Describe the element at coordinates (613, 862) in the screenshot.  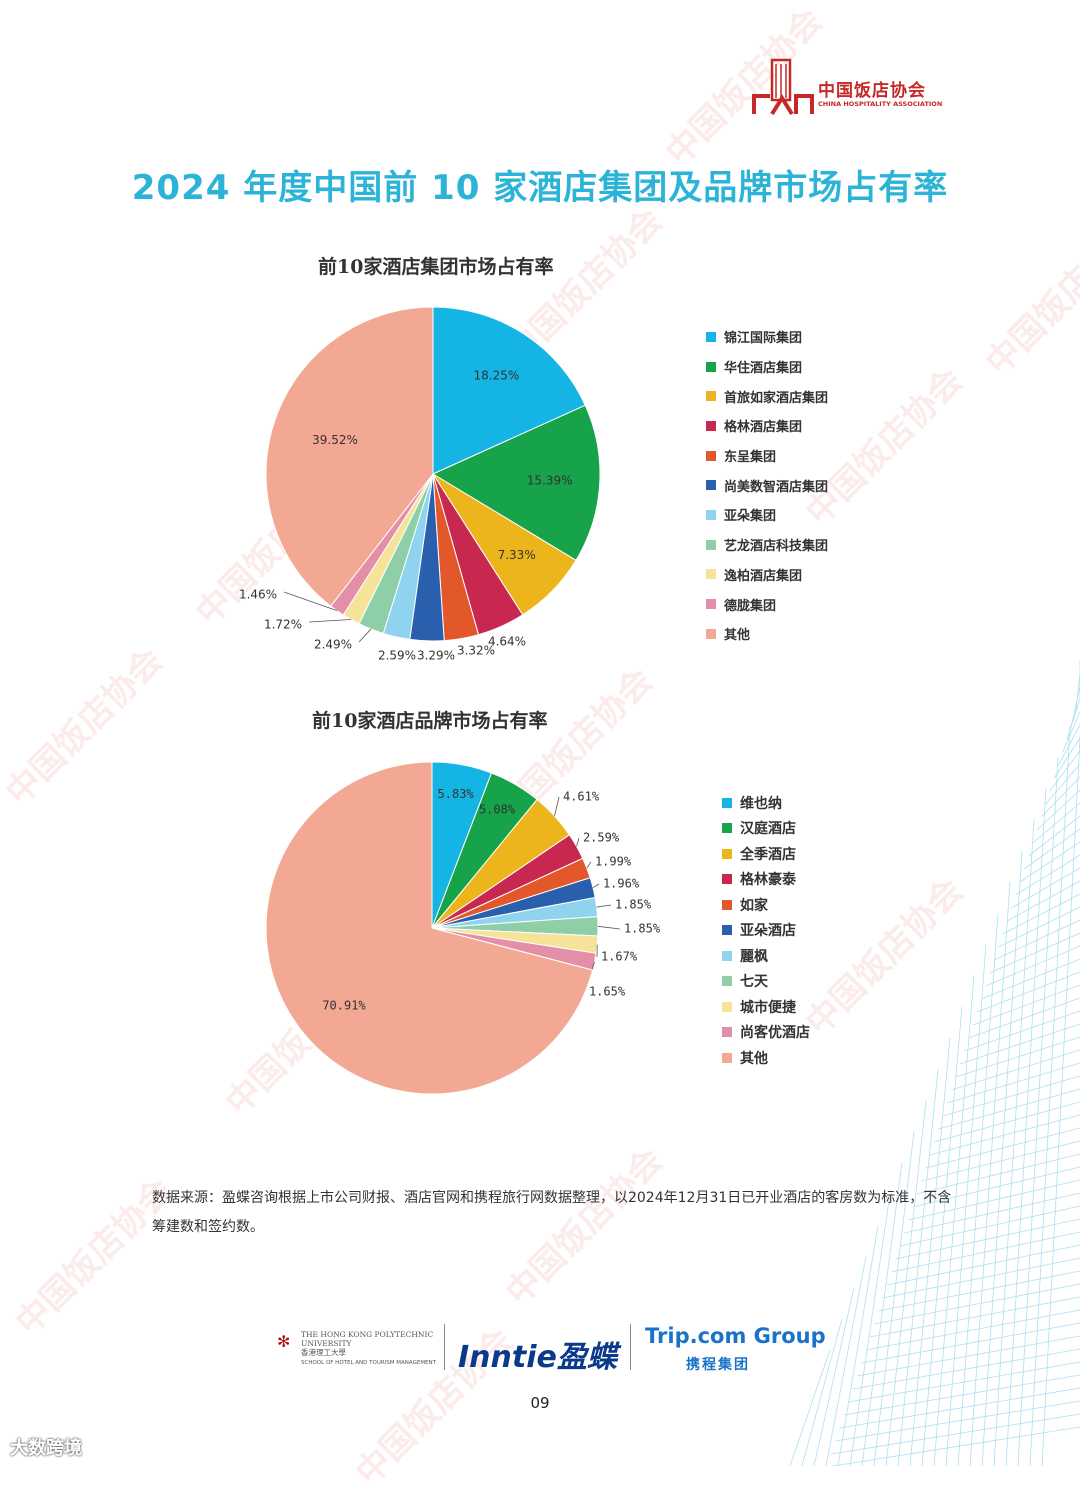
I see `data-label: 1.99%` at that location.